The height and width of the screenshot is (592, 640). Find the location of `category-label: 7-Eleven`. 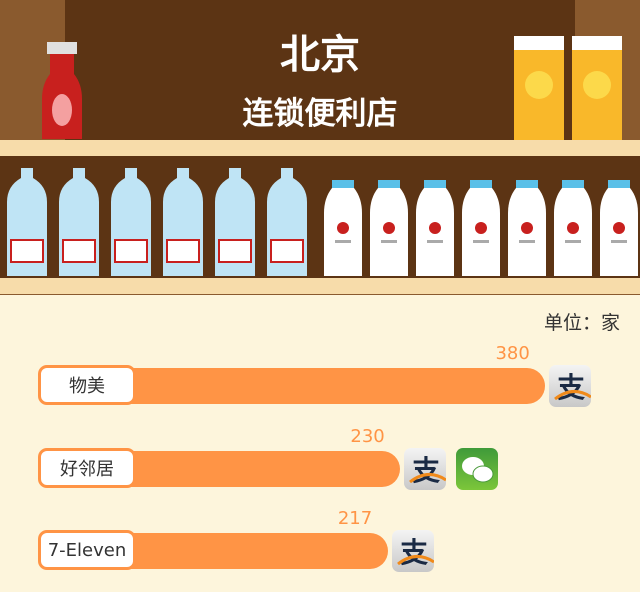

category-label: 7-Eleven is located at coordinates (87, 550).